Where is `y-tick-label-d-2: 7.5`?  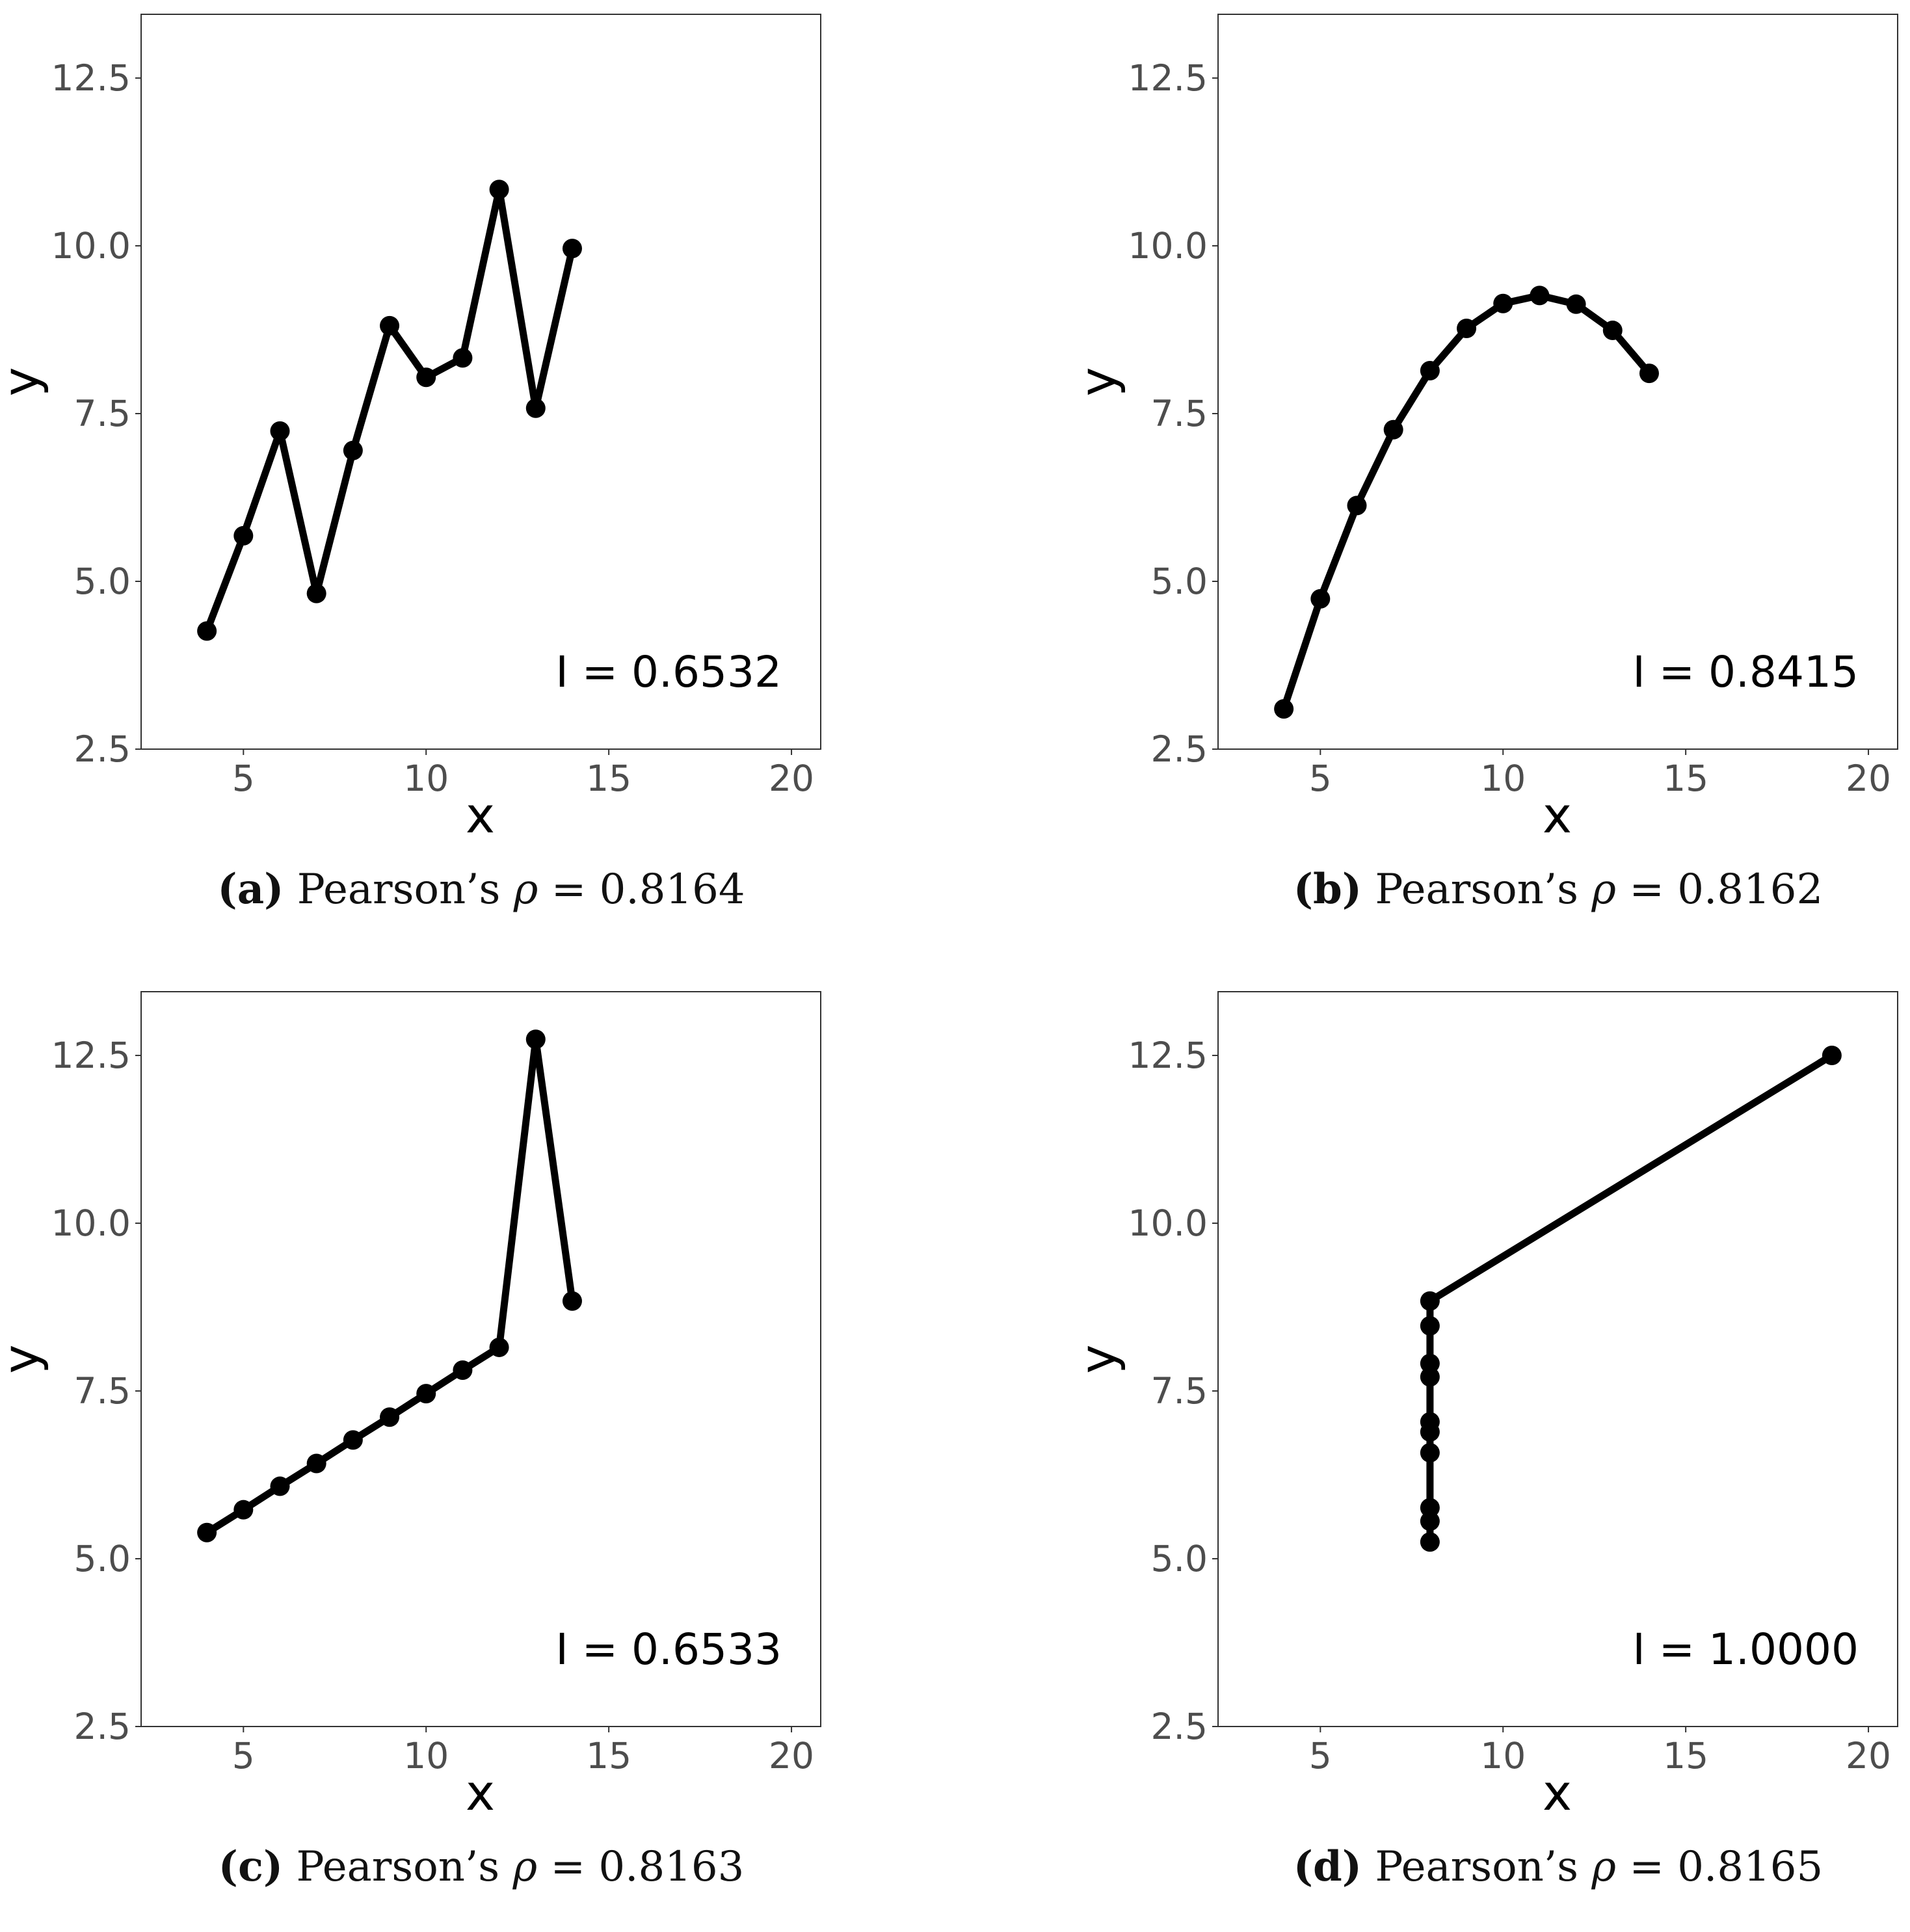
y-tick-label-d-2: 7.5 is located at coordinates (1179, 1391).